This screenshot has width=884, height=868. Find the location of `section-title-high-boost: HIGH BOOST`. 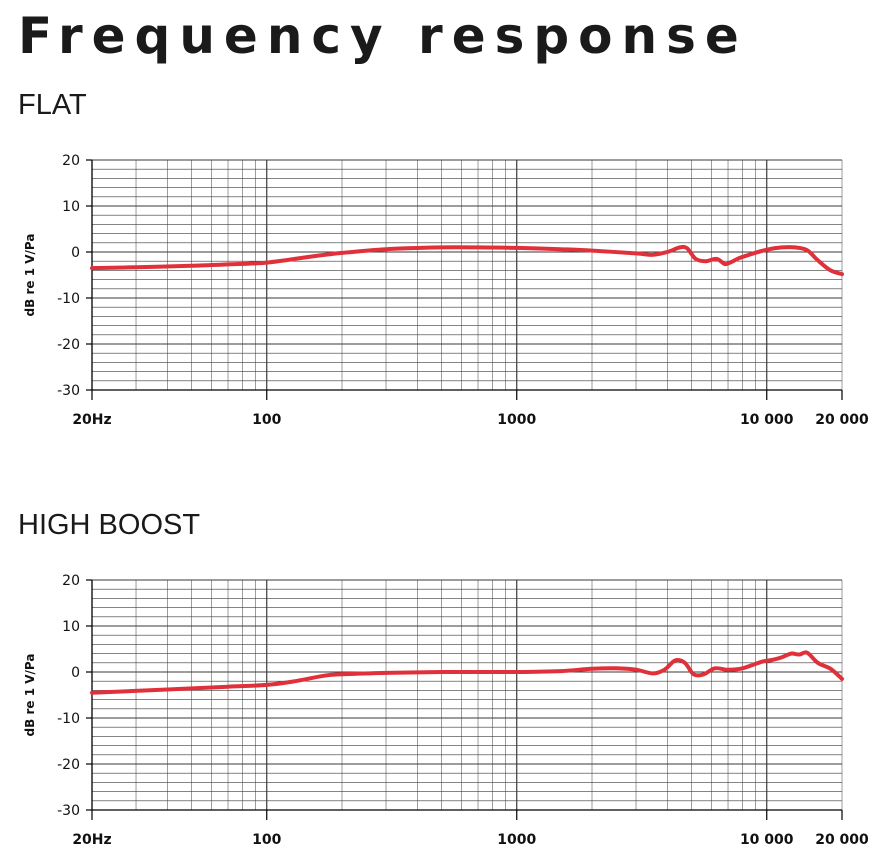

section-title-high-boost: HIGH BOOST is located at coordinates (109, 525).